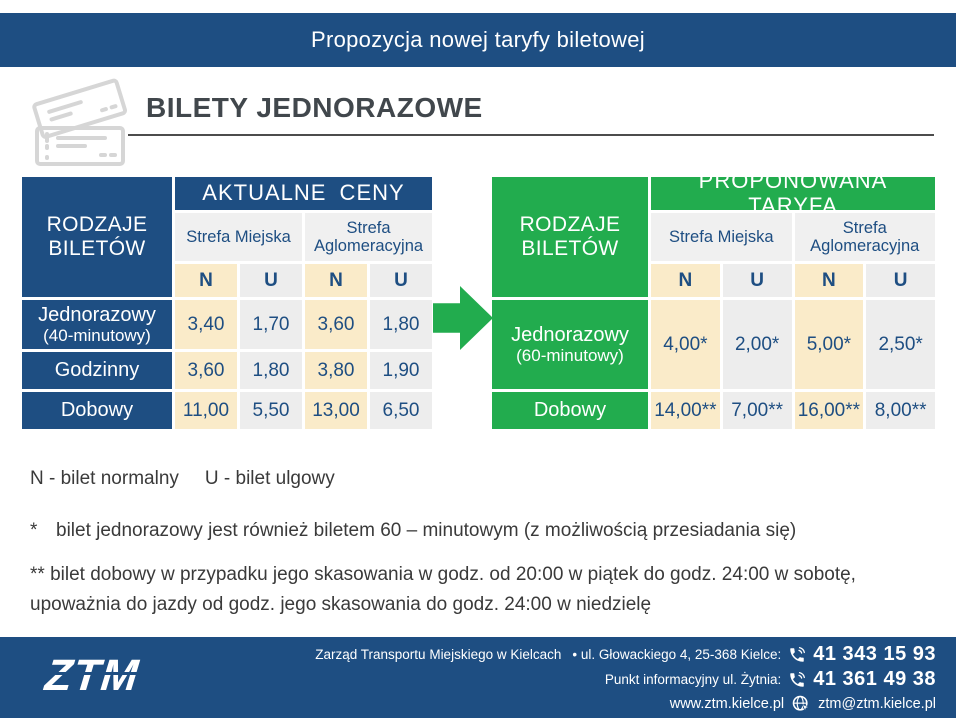 Image resolution: width=956 pixels, height=718 pixels. Describe the element at coordinates (685, 410) in the screenshot. I see `price-cell: 14,00**` at that location.